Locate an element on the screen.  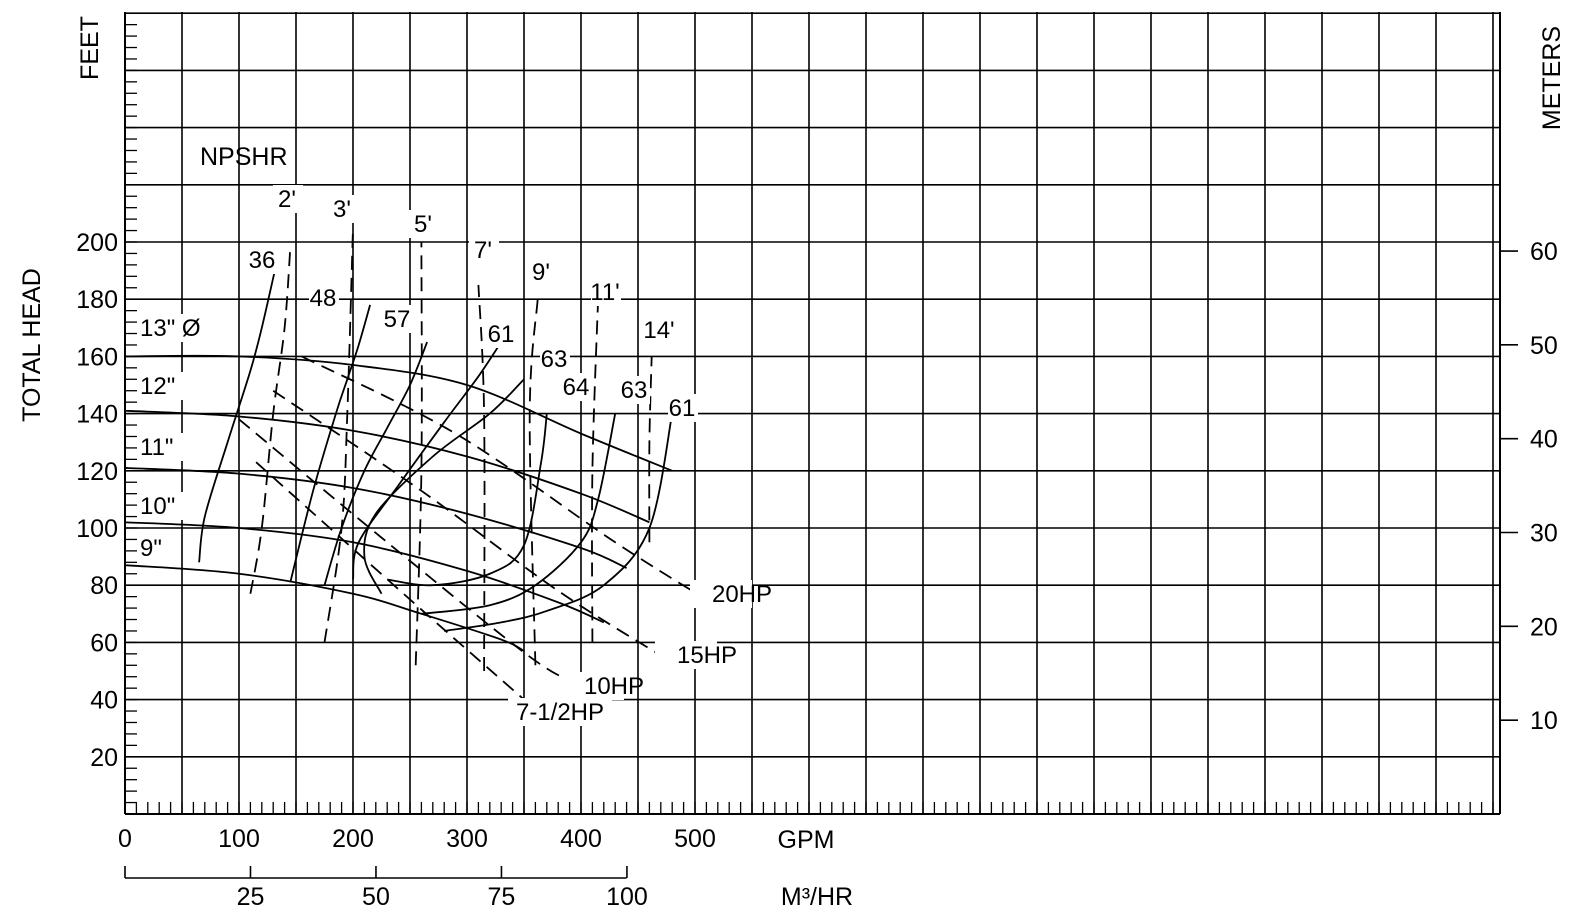
y-tick-label: 180 is located at coordinates (97, 300).